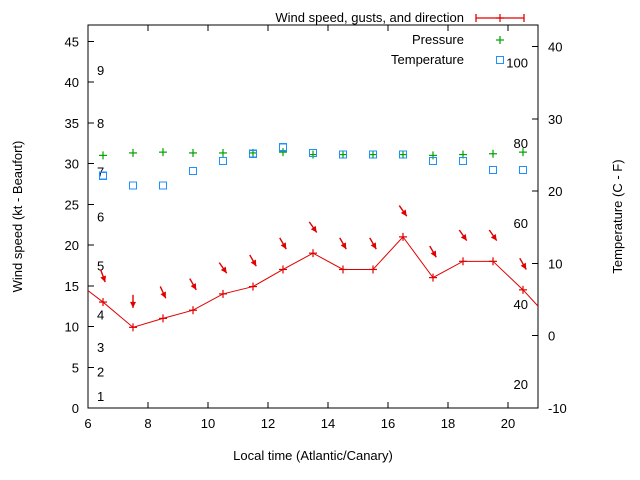 The height and width of the screenshot is (480, 640). Describe the element at coordinates (72, 164) in the screenshot. I see `y-tick-label-left: 30` at that location.